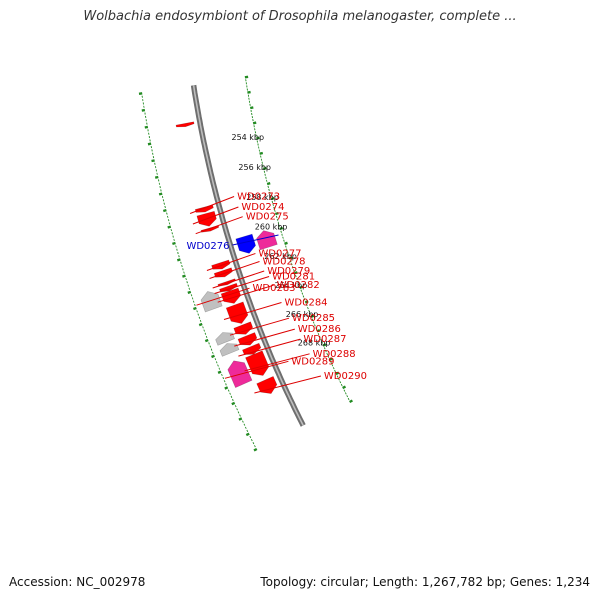 The height and width of the screenshot is (600, 600). I want to click on gene-label: WD0287, so click(324, 339).